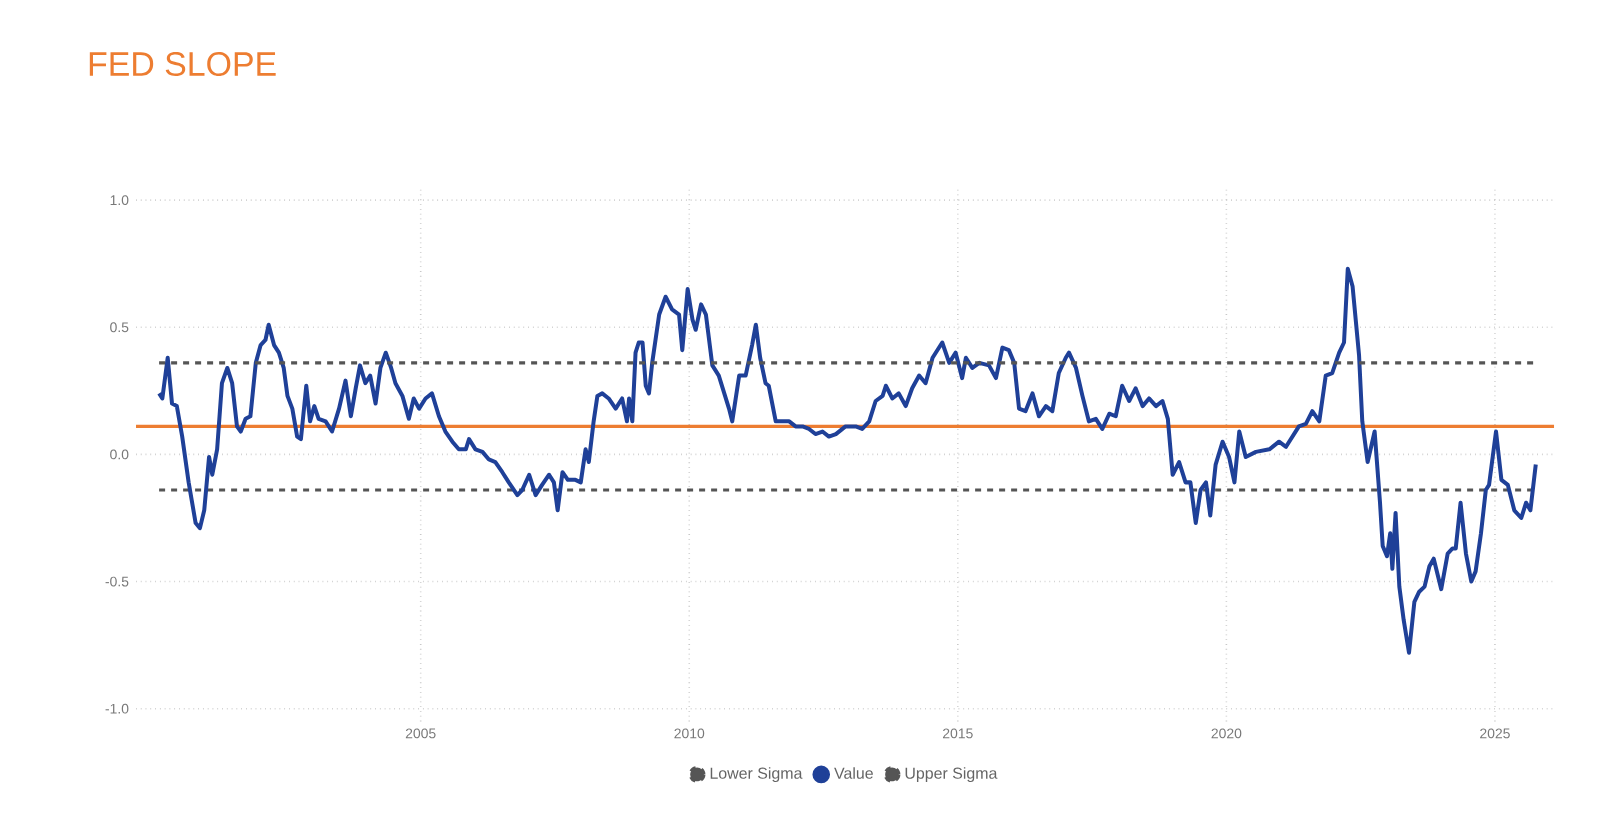  Describe the element at coordinates (182, 64) in the screenshot. I see `chart-title: FED SLOPE` at that location.